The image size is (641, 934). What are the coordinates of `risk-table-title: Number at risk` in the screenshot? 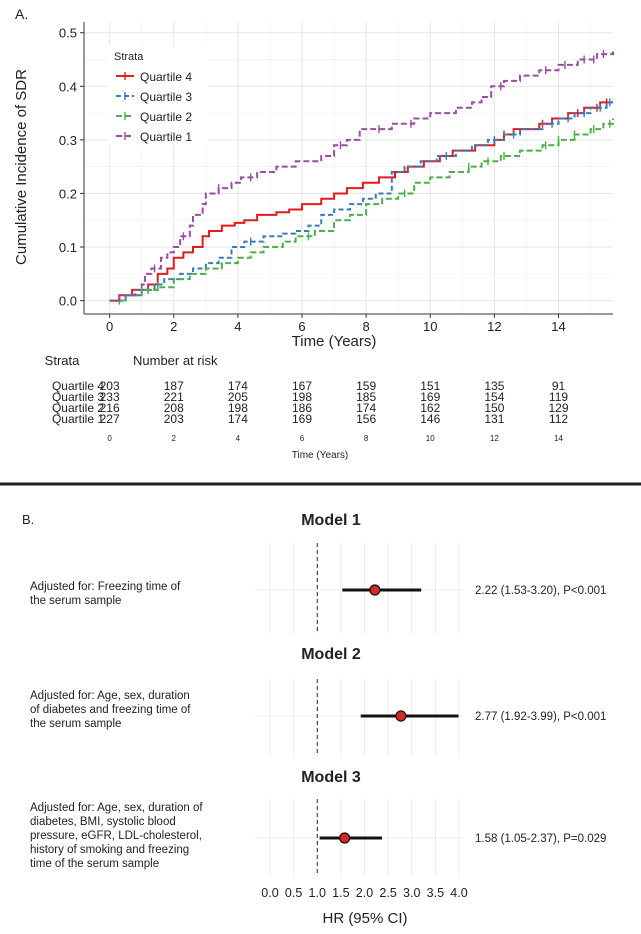 It's located at (175, 360).